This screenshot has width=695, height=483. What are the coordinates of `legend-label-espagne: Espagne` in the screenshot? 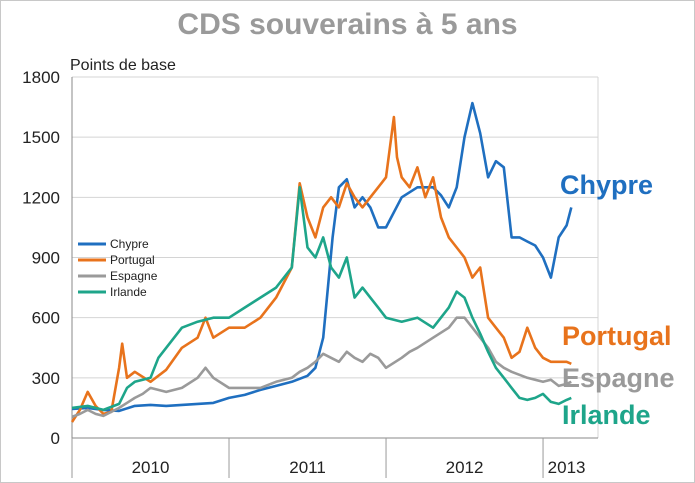 It's located at (134, 276).